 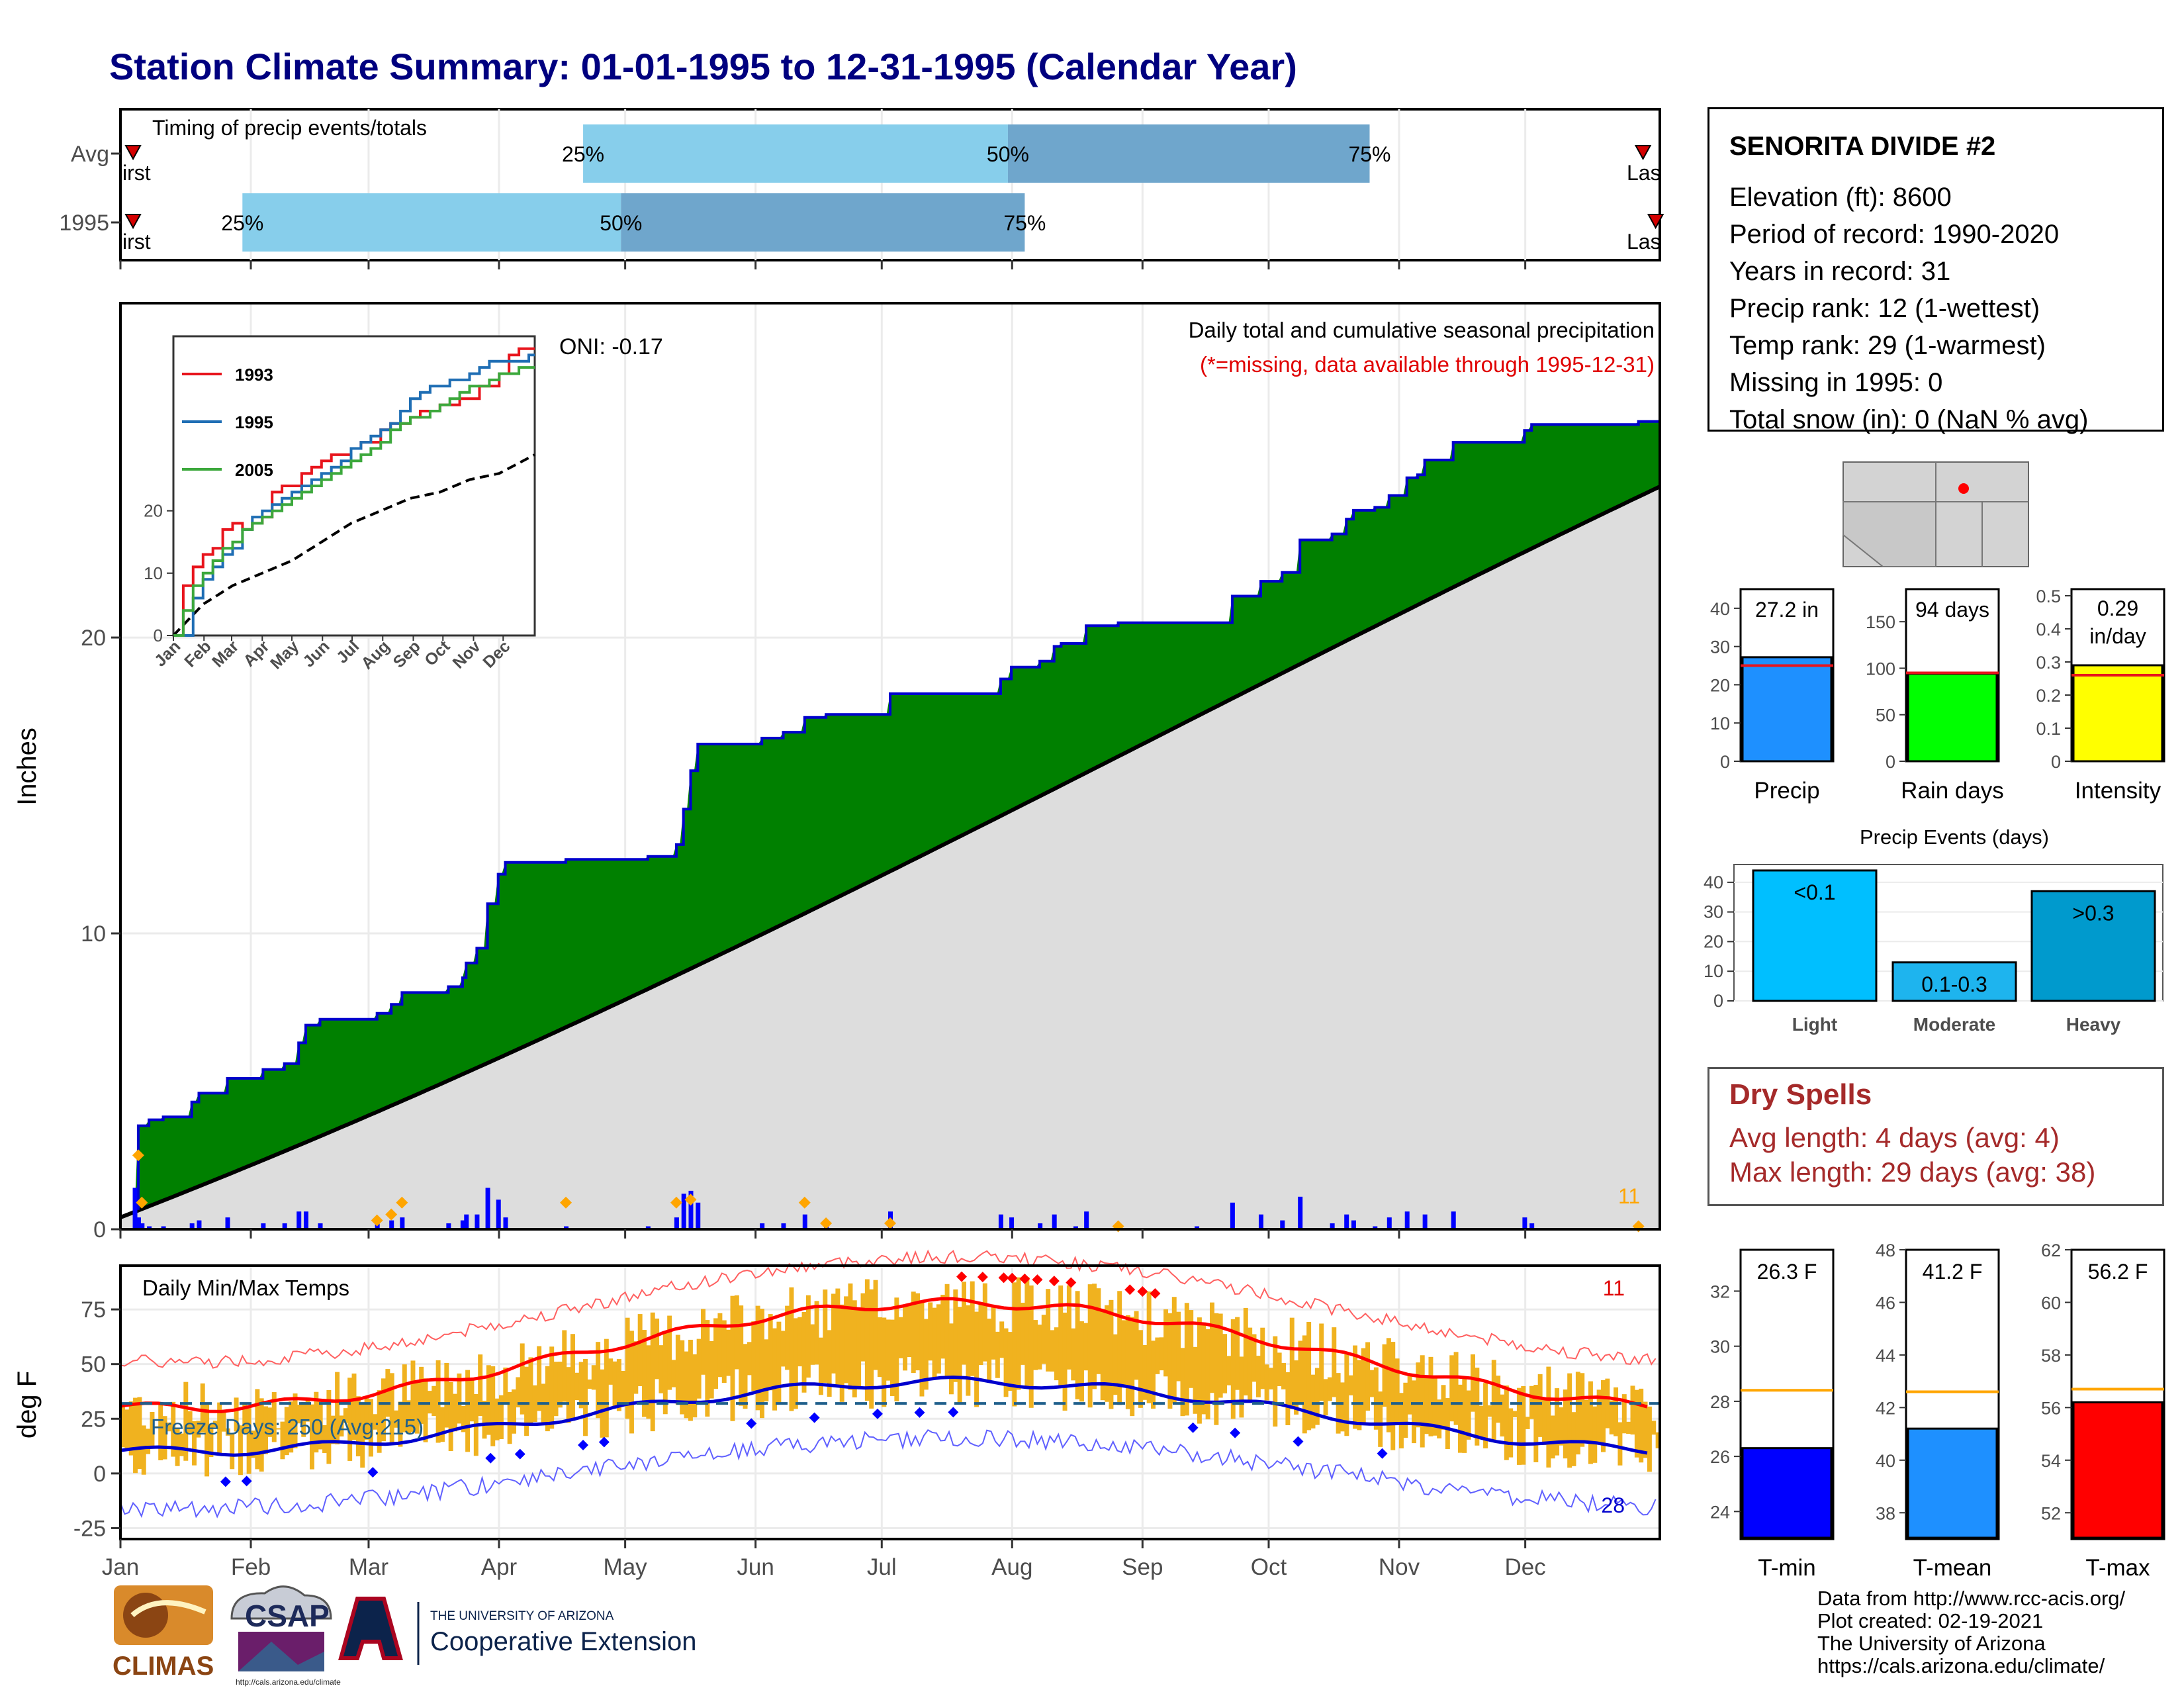 What do you see at coordinates (1814, 1024) in the screenshot?
I see `events-category-label: Light` at bounding box center [1814, 1024].